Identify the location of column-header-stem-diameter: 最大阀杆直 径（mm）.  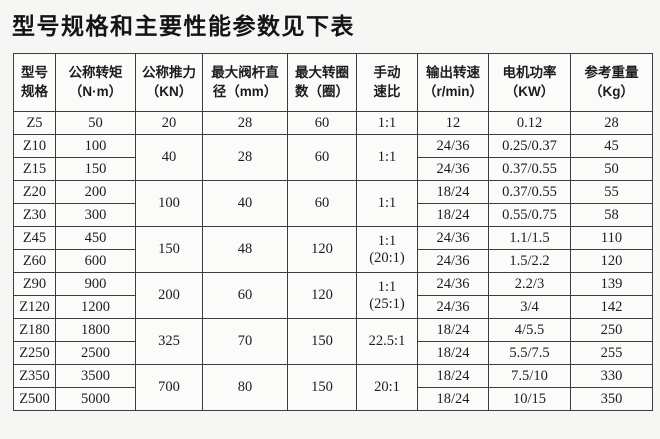
(245, 82).